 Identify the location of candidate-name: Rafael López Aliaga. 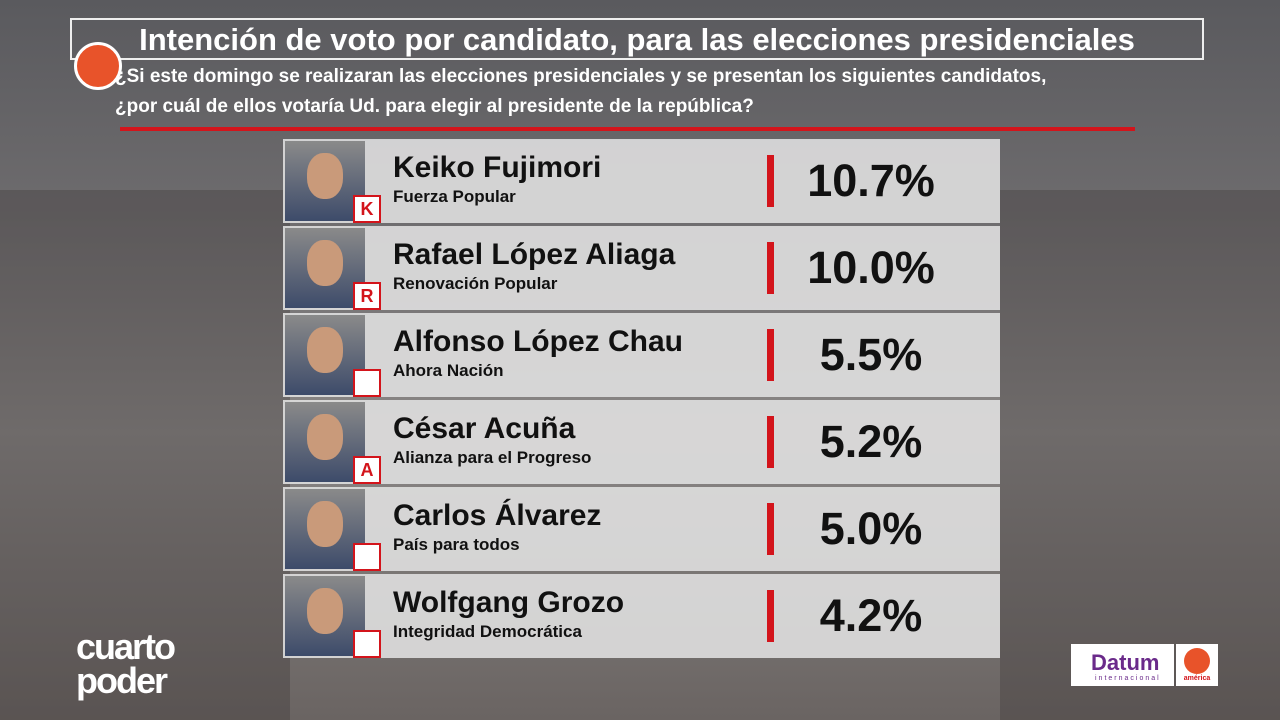
(534, 254).